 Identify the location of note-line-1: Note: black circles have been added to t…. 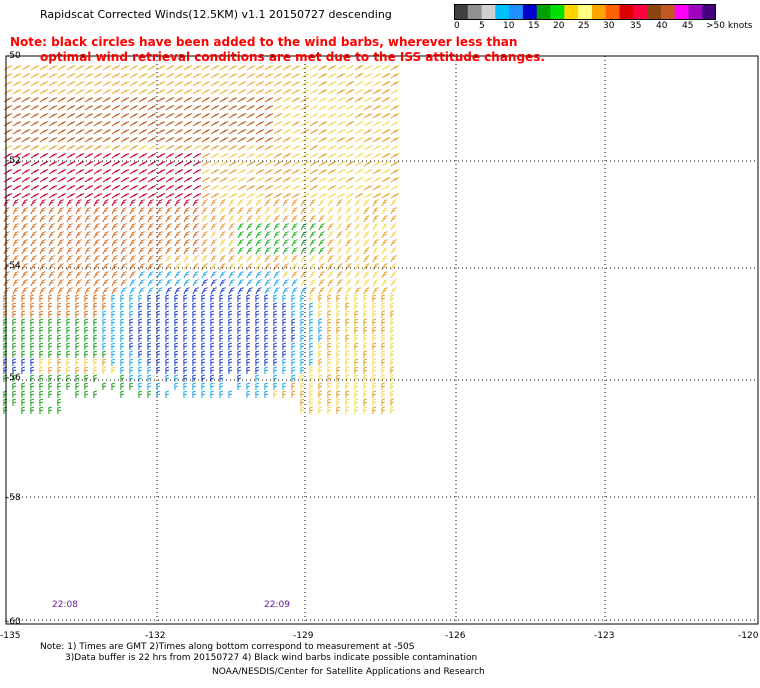
(264, 42).